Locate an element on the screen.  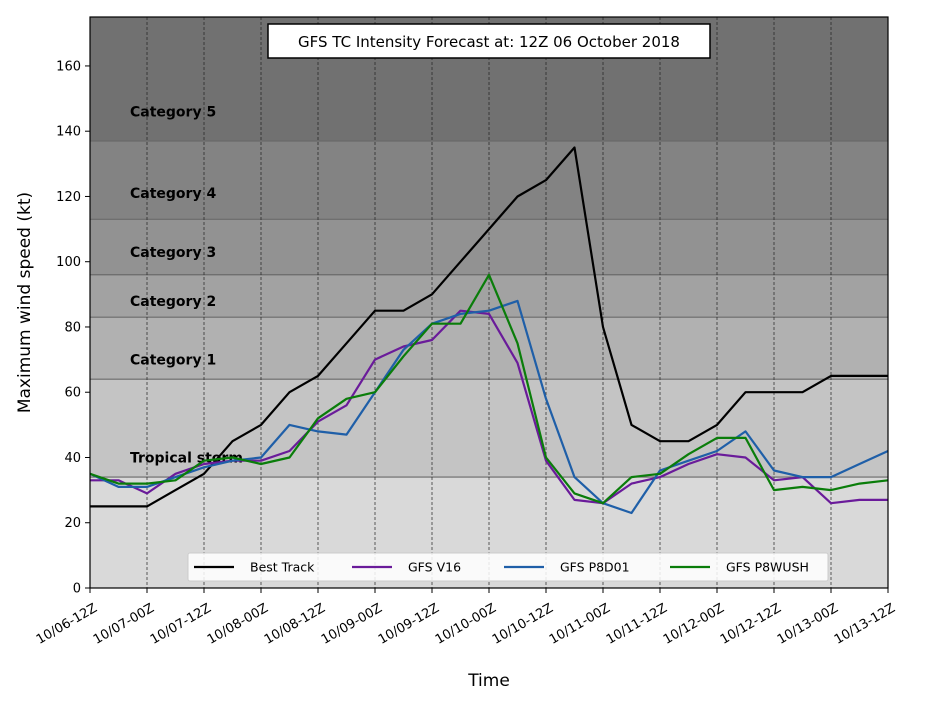
x-tick-label-0: 10/06-12Z is located at coordinates (67, 624).